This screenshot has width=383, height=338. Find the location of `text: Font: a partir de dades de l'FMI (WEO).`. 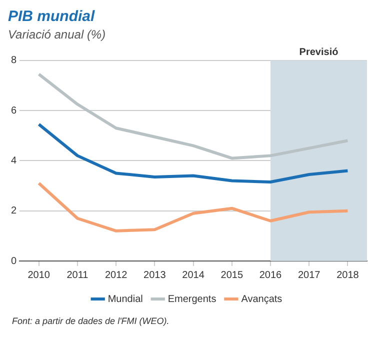

text: Font: a partir de dades de l'FMI (WEO). is located at coordinates (91, 321).